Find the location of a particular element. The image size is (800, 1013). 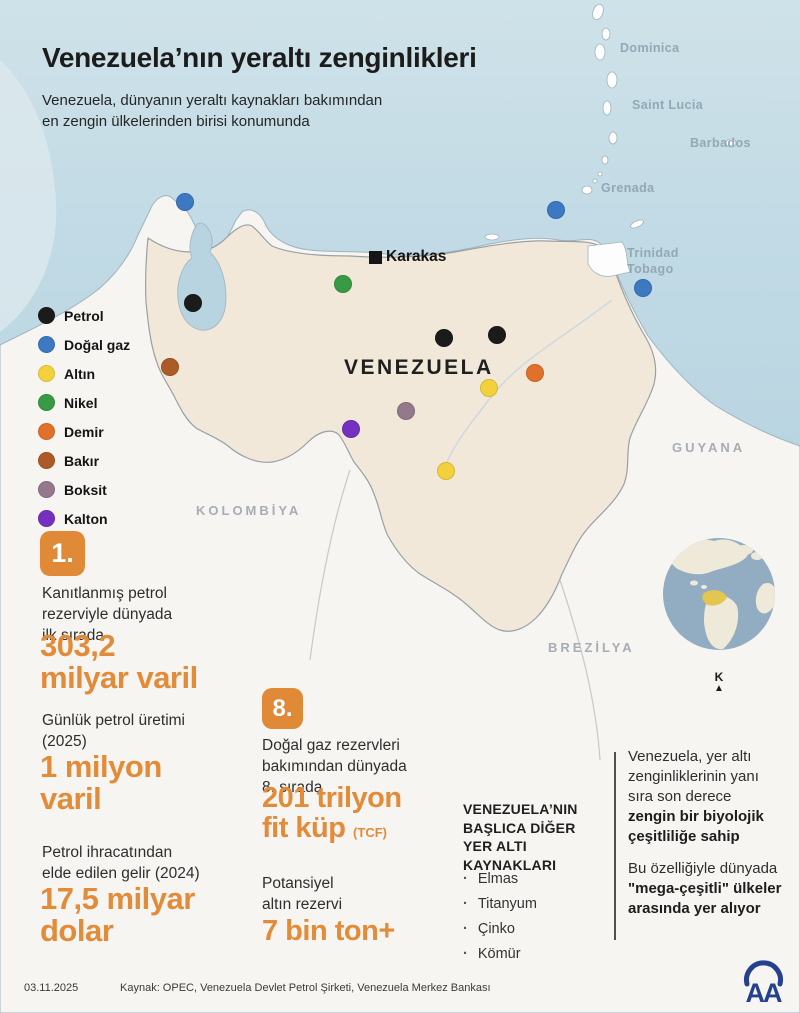

label-brezilya: BREZİLYA is located at coordinates (591, 647).